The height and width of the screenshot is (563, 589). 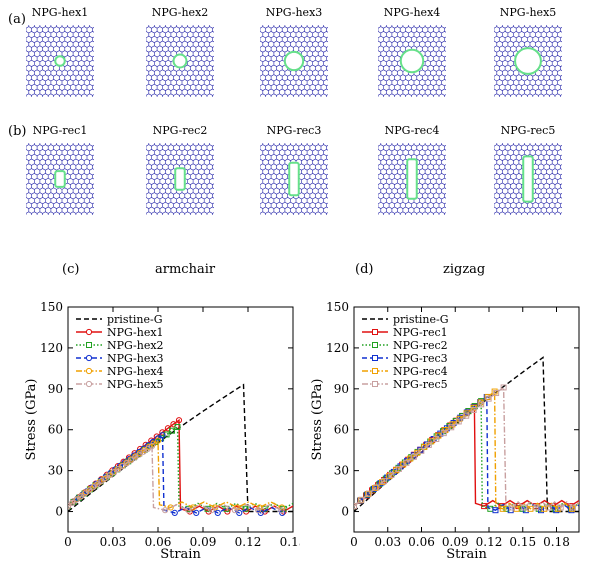 What do you see at coordinates (412, 12) in the screenshot?
I see `hex-structure-label-4: NPG-hex4` at bounding box center [412, 12].